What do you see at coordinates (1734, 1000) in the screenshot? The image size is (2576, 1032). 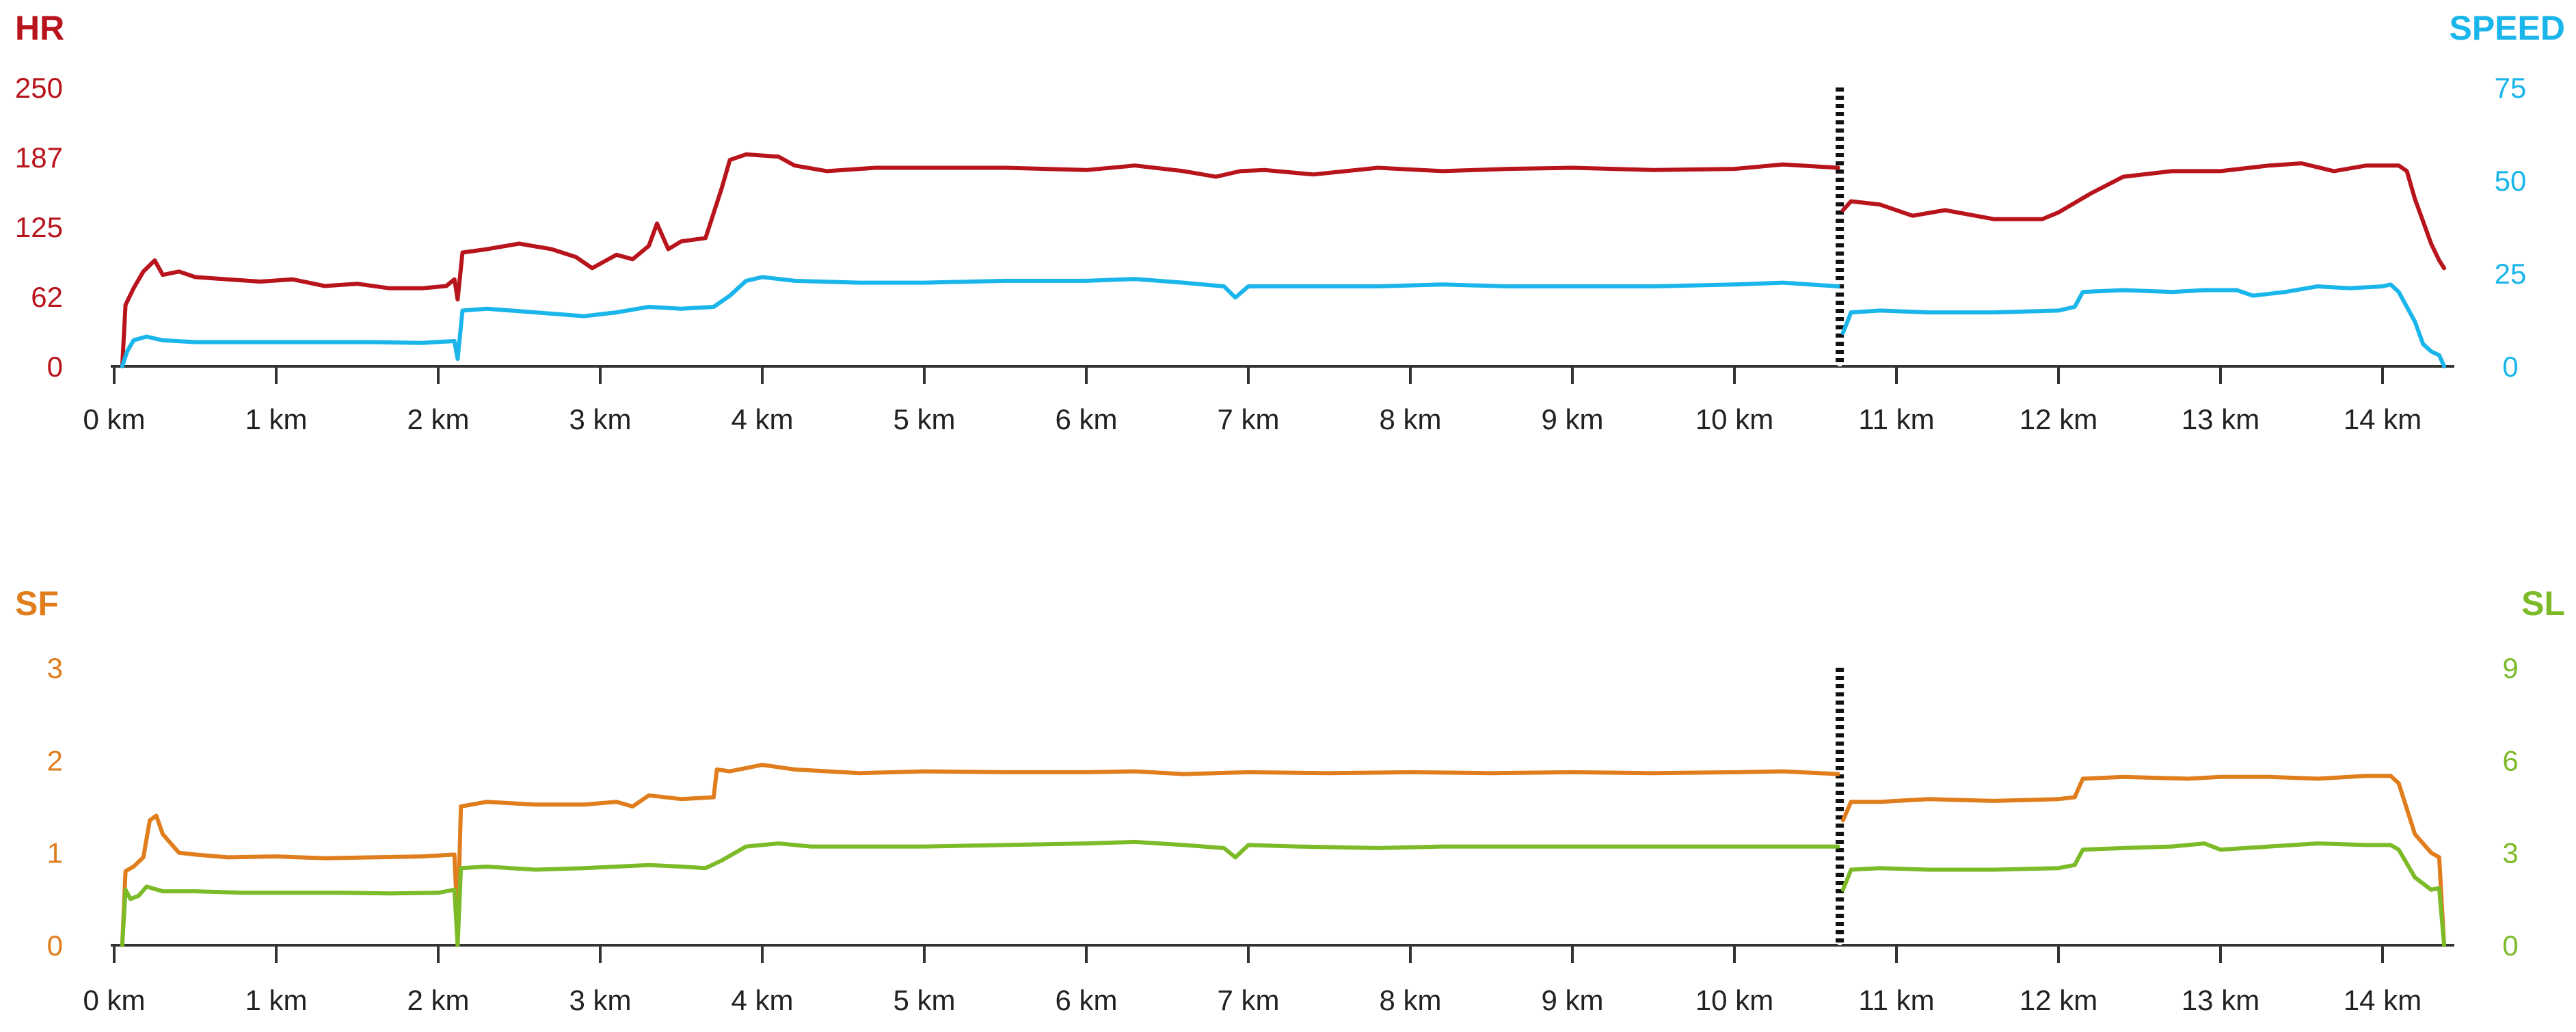 I see `chart-2-x-tick-label: 10 km` at bounding box center [1734, 1000].